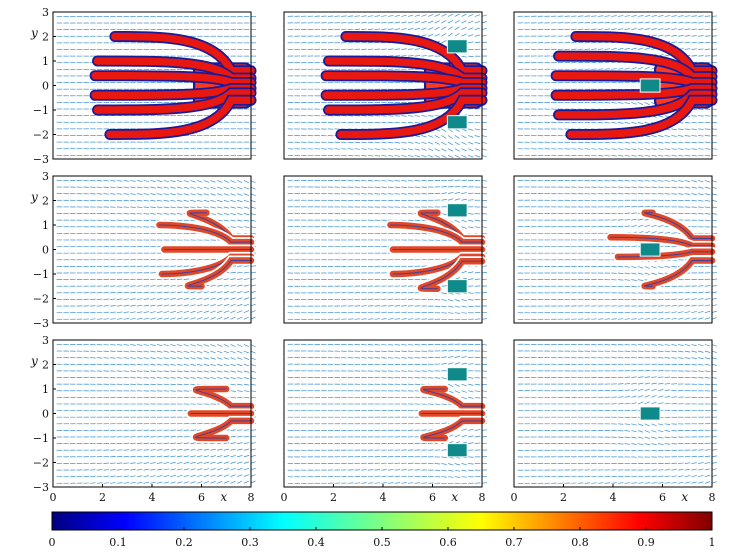 This screenshot has height=557, width=740. I want to click on x-tick-label: 4, so click(152, 497).